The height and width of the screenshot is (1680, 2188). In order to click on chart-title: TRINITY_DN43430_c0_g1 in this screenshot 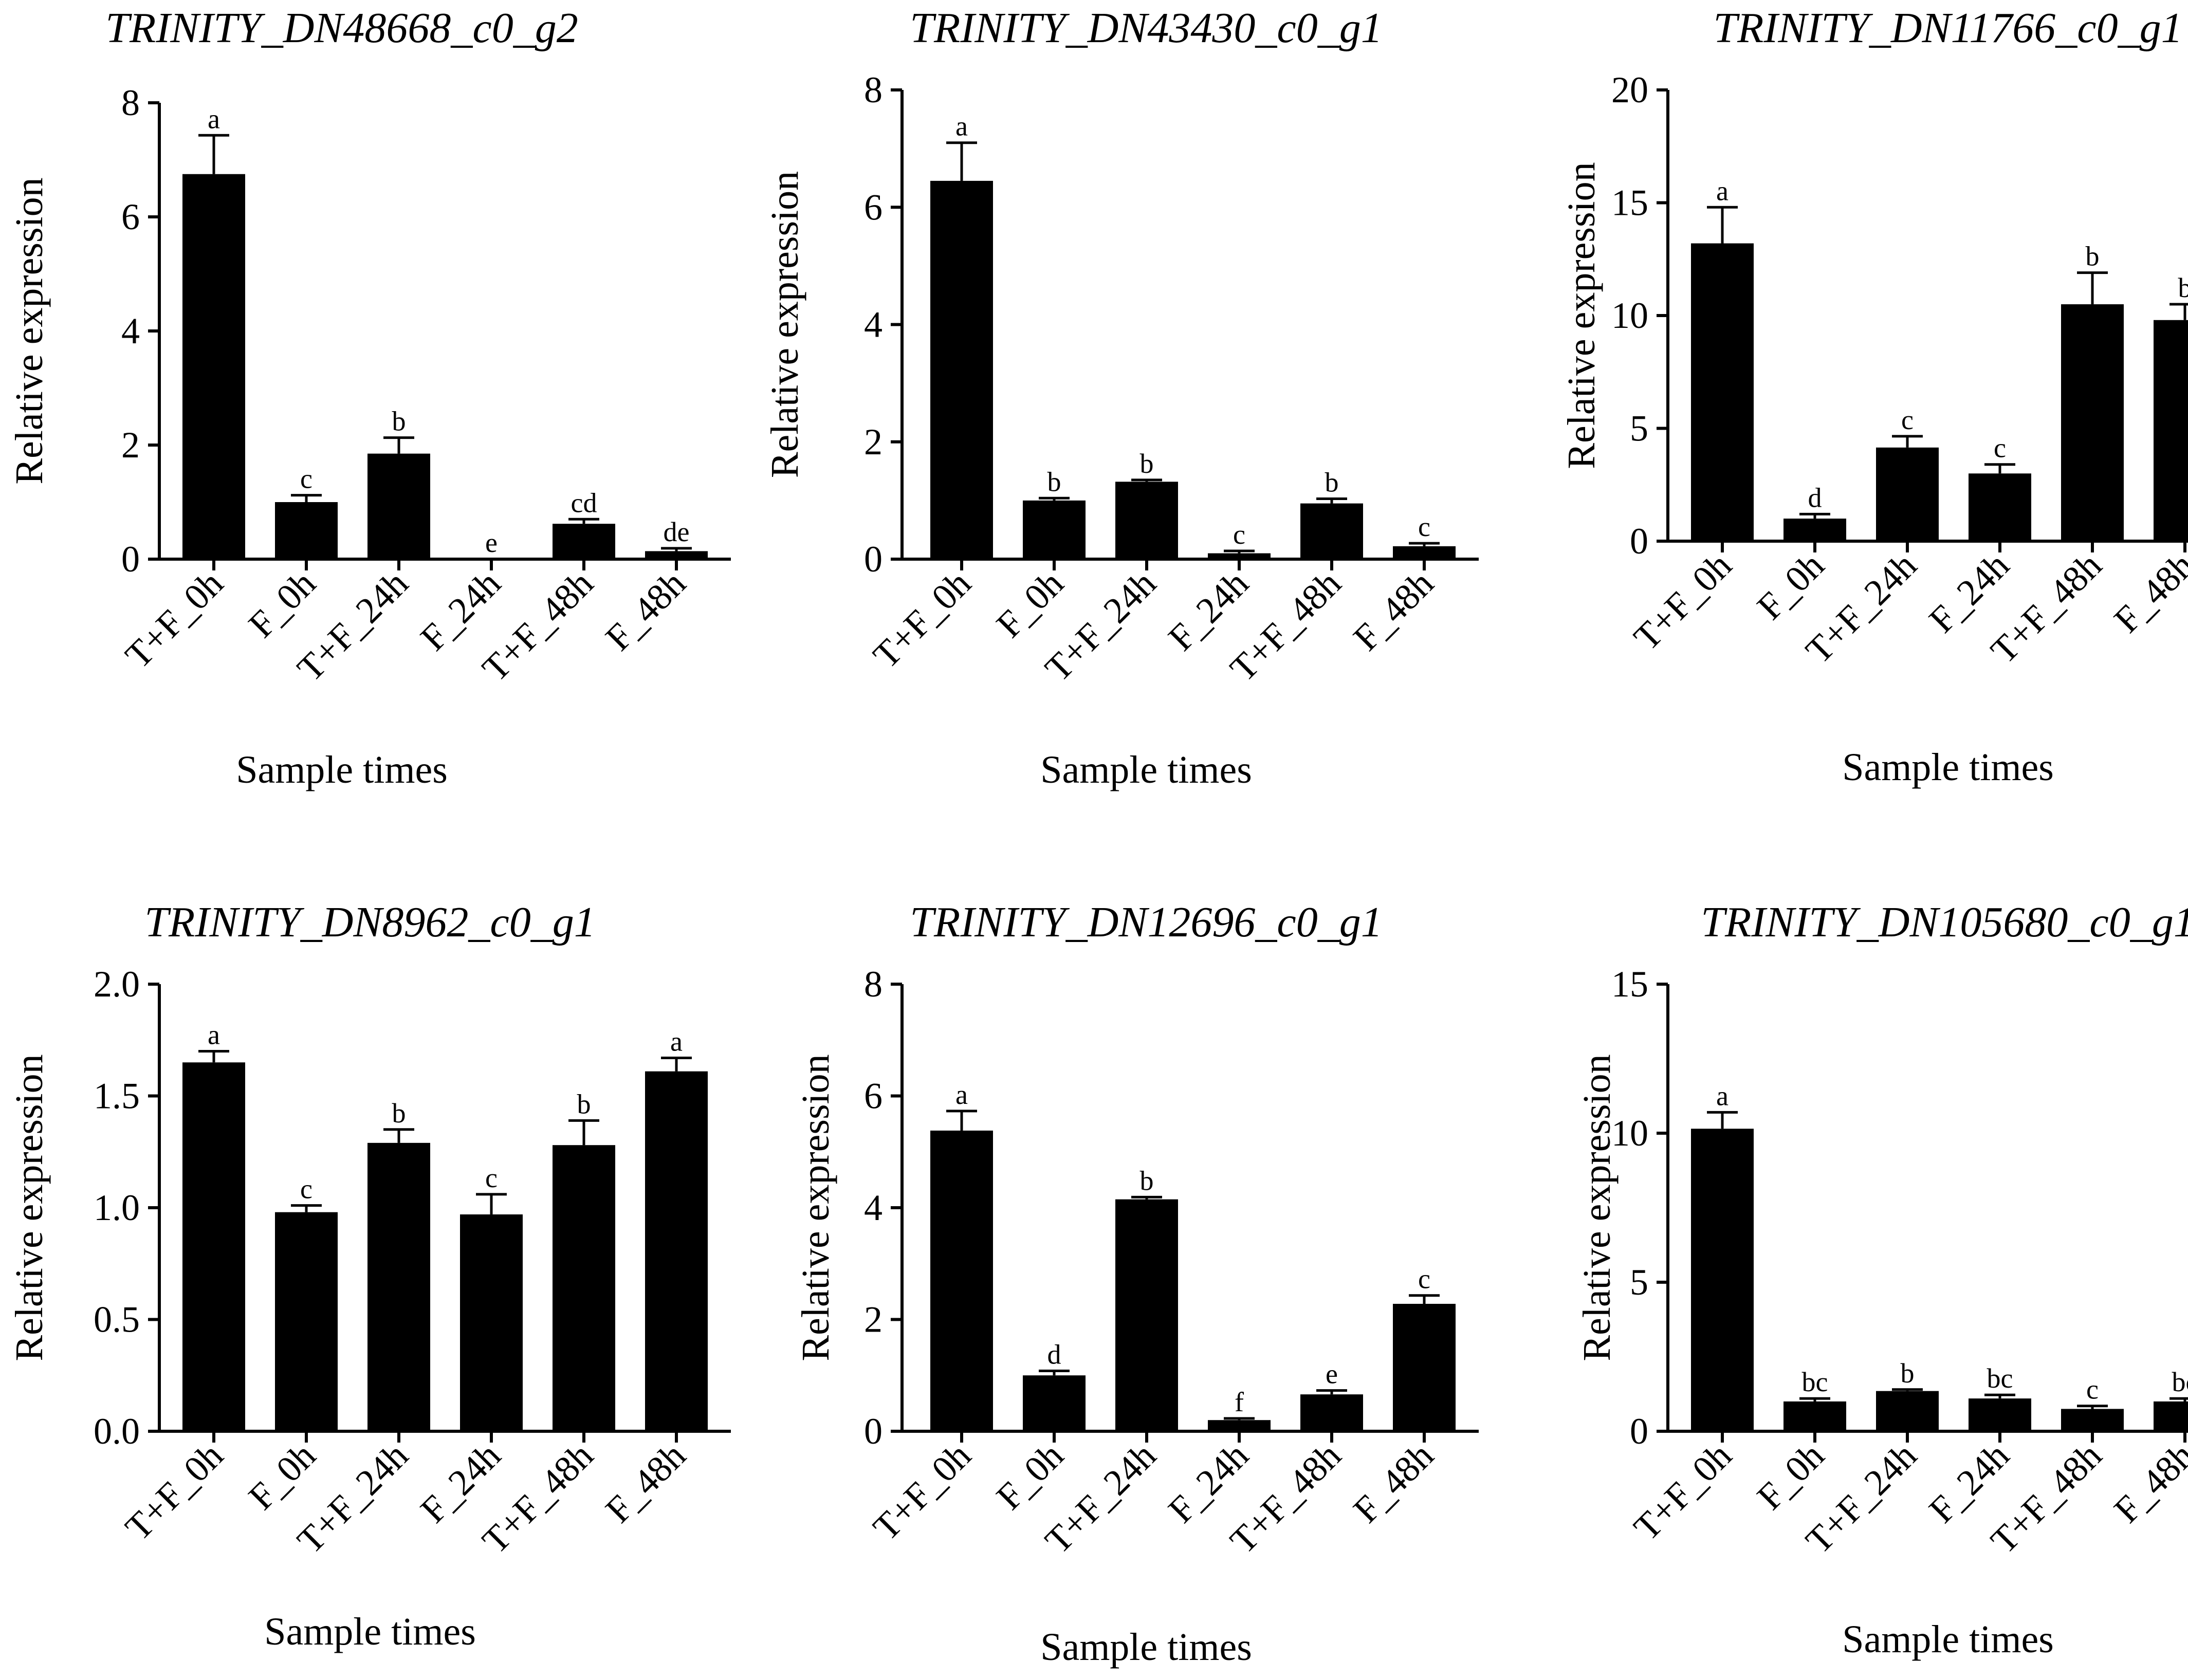, I will do `click(1146, 28)`.